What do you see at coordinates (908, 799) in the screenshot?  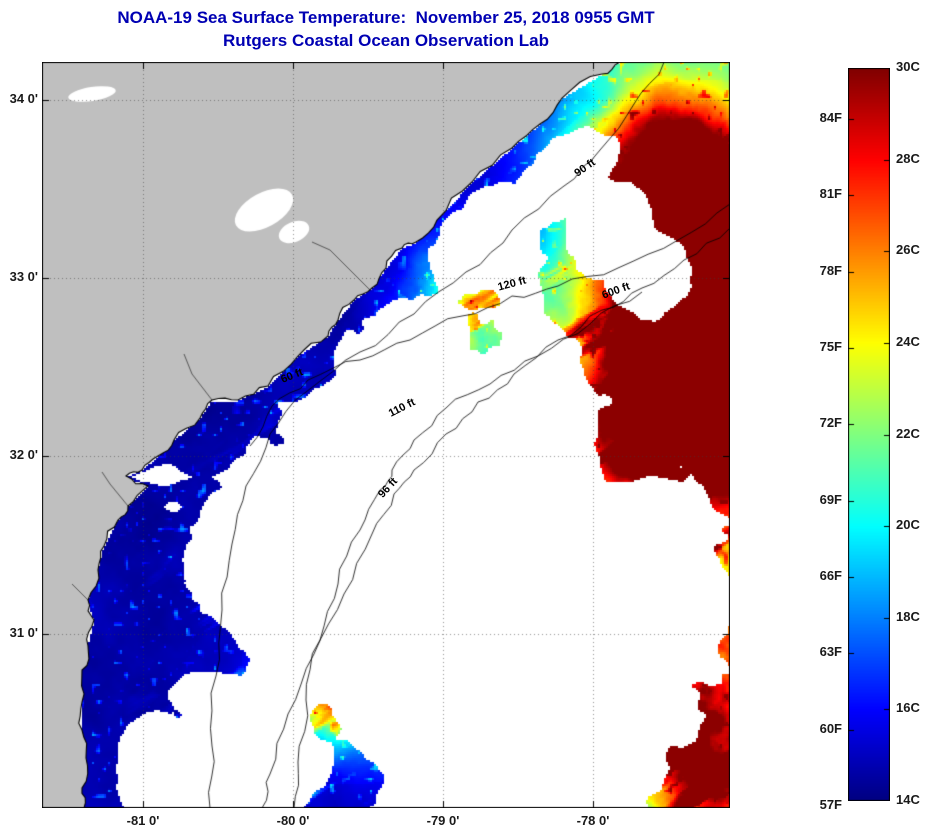 I see `colorbar-celsius-label: 14C` at bounding box center [908, 799].